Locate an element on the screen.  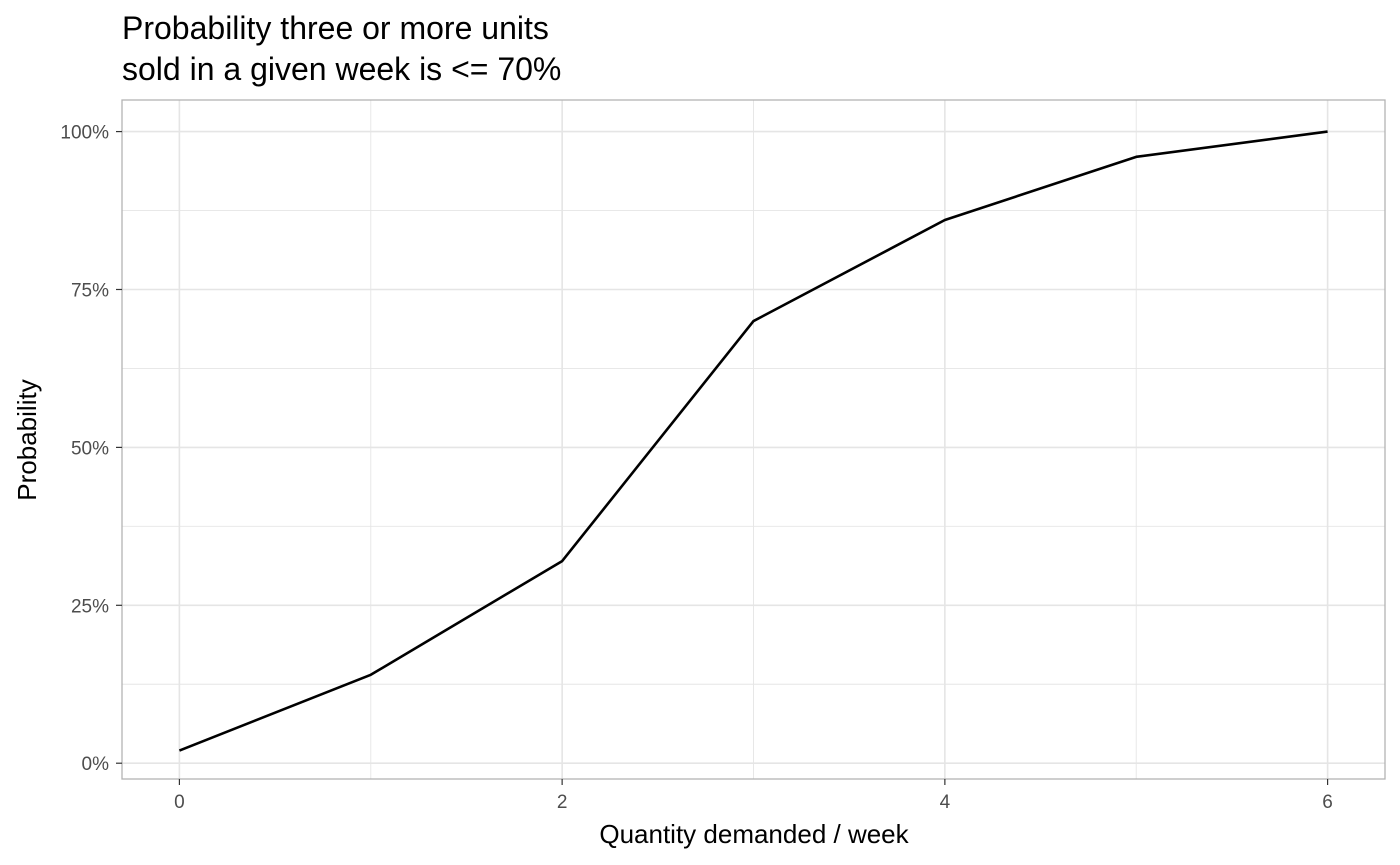
y-tick-label: 50% is located at coordinates (90, 448).